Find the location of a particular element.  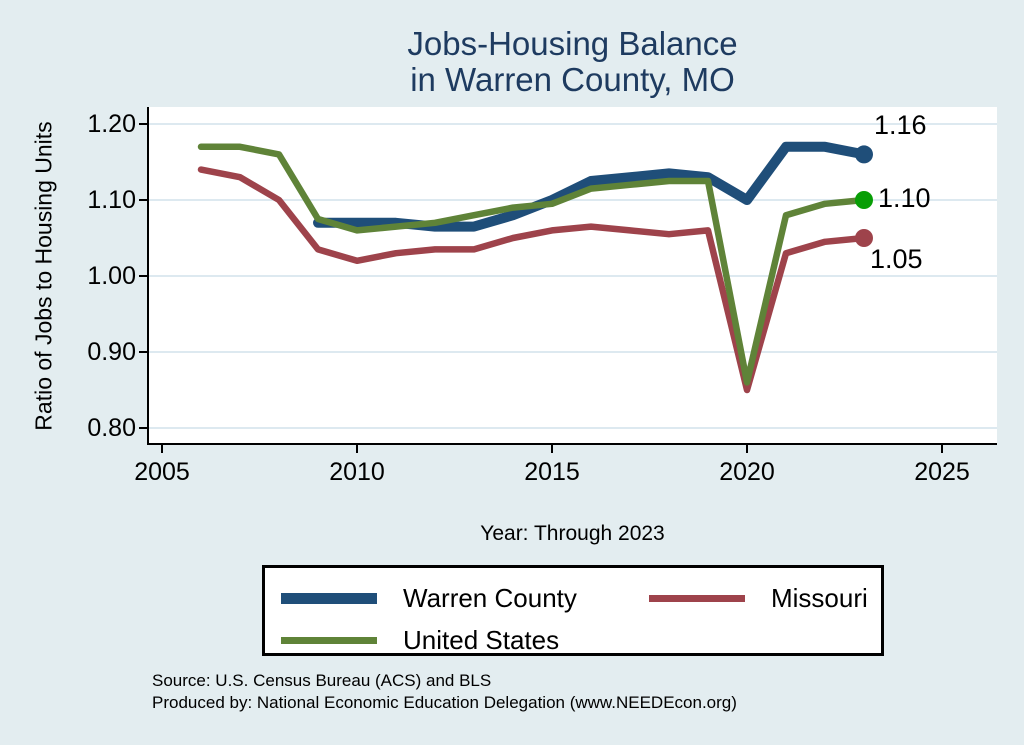

legend-entry-warren-county: Warren County is located at coordinates (429, 598).